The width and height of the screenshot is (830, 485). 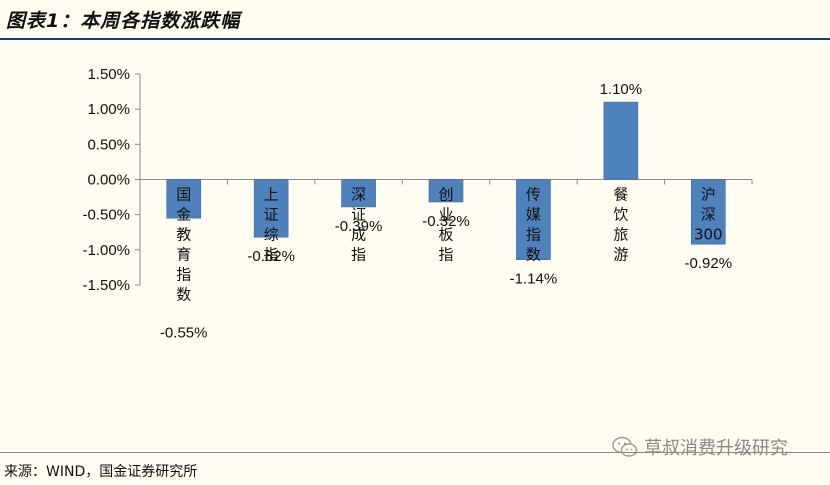 I want to click on y-tick-label: -1.50%, so click(x=106, y=285).